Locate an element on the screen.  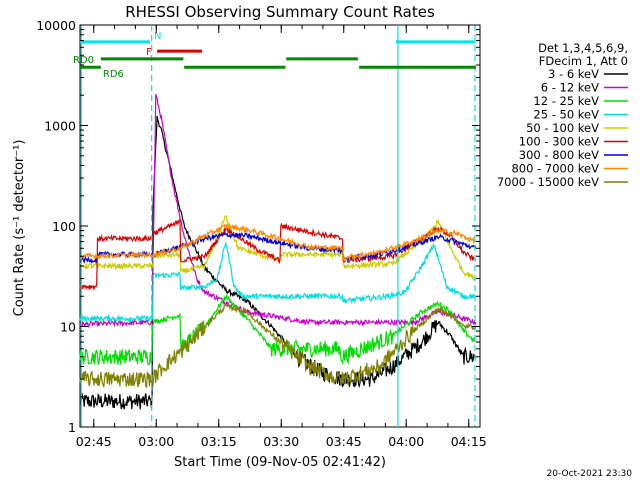
legend-header-1: FDecim 1, Att 0 is located at coordinates (583, 61).